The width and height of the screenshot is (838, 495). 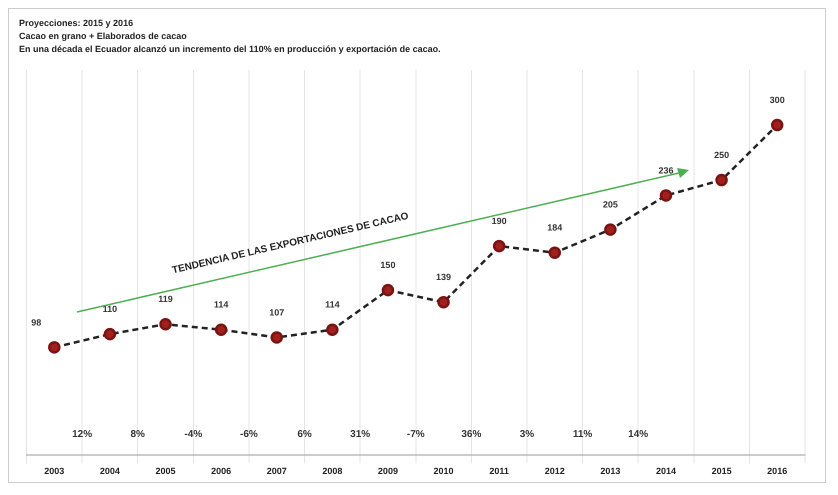 I want to click on text: 12%, so click(x=82, y=434).